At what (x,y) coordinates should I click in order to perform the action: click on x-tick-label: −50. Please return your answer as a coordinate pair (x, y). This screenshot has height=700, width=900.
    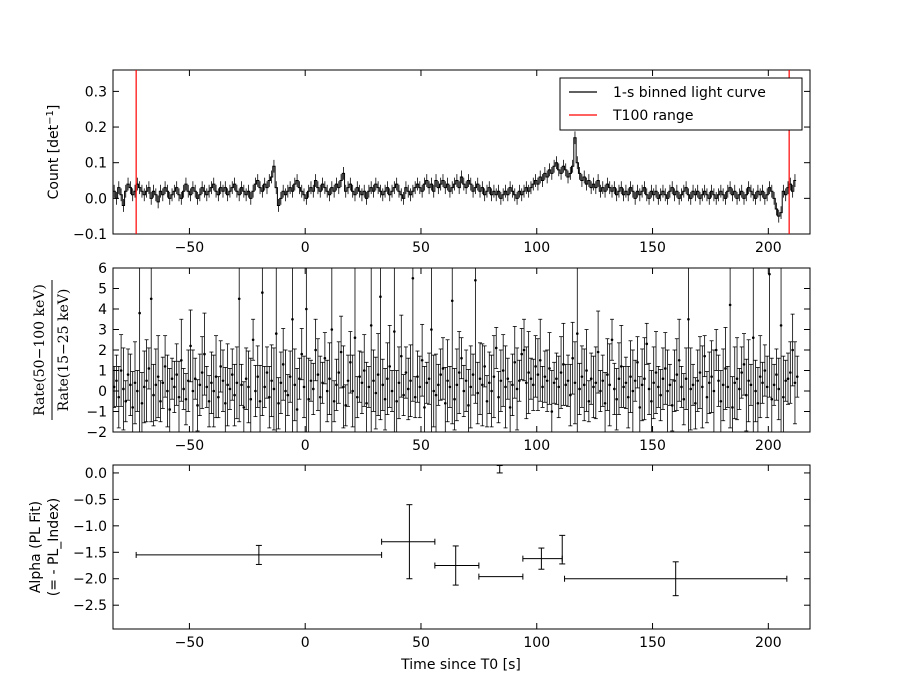
    Looking at the image, I should click on (190, 248).